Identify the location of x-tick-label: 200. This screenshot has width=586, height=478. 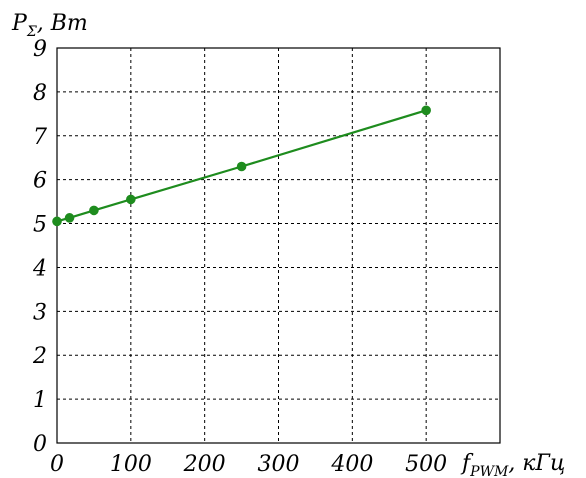
(204, 464).